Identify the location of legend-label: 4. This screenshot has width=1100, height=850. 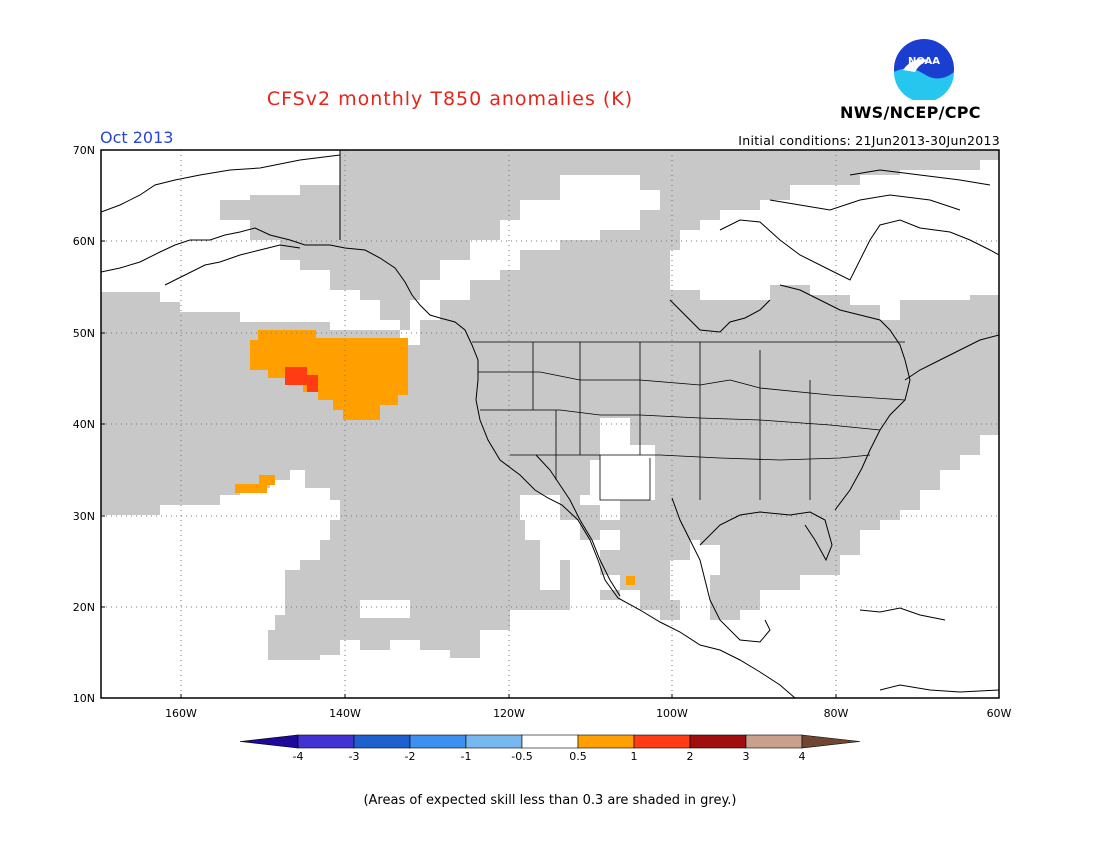
(802, 756).